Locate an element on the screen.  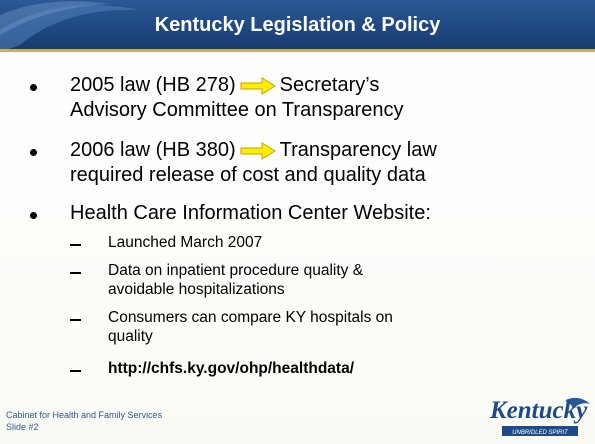
subbullet-text: Launched March 2007 is located at coordinates (185, 242).